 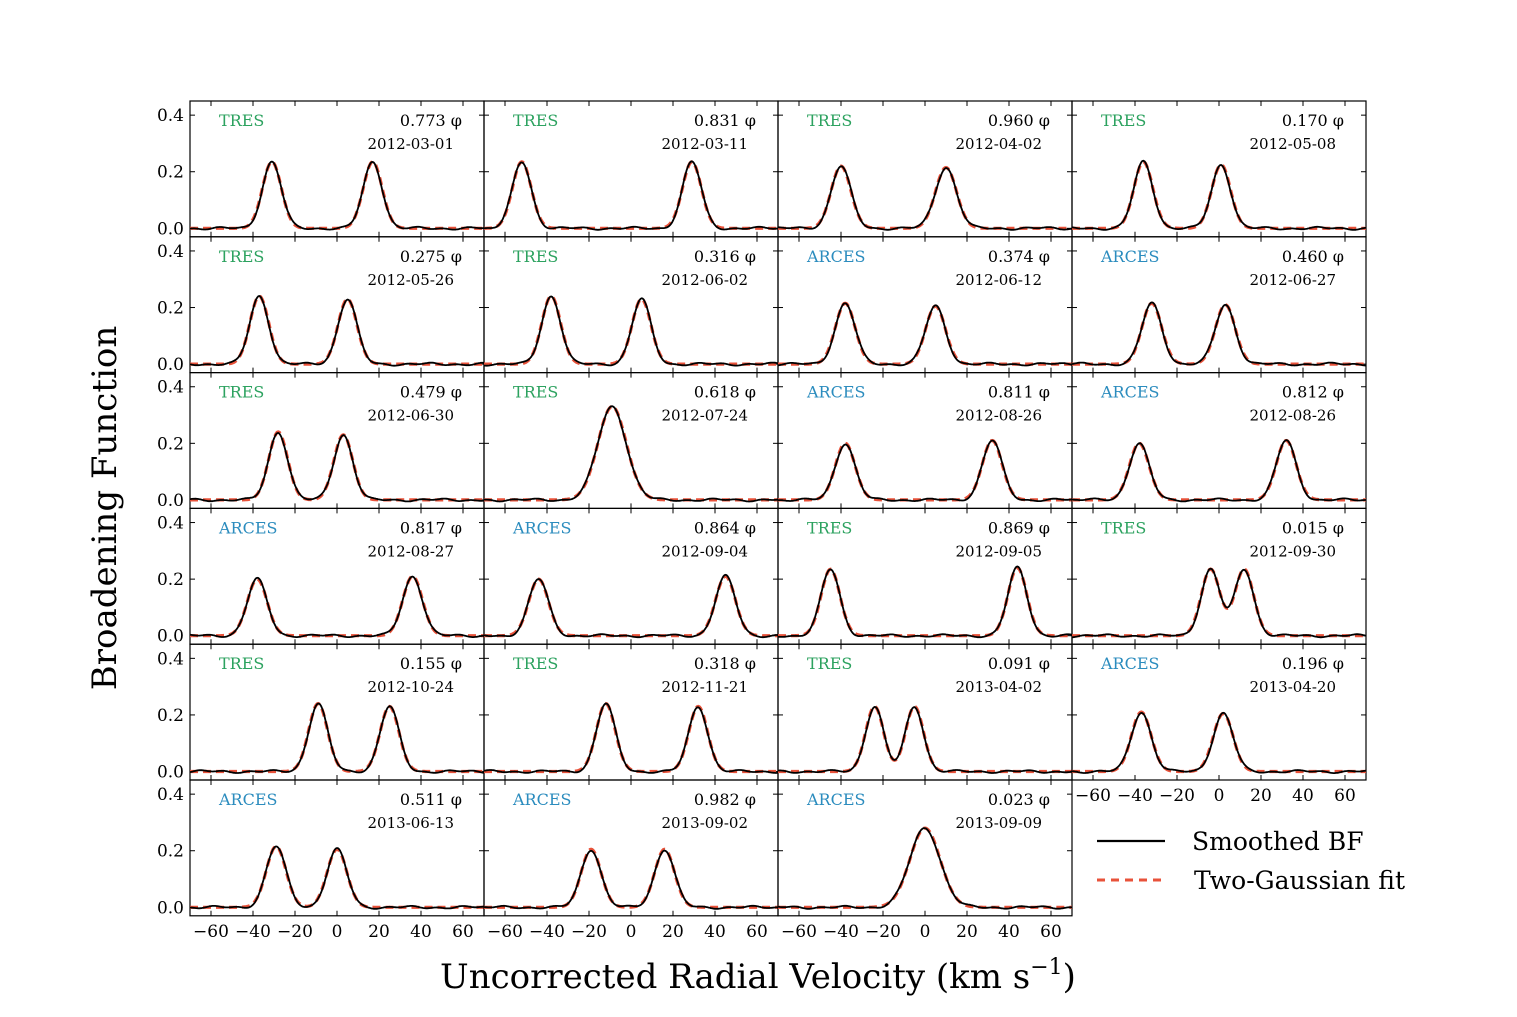 What do you see at coordinates (999, 687) in the screenshot?
I see `date-label: 2013-04-02` at bounding box center [999, 687].